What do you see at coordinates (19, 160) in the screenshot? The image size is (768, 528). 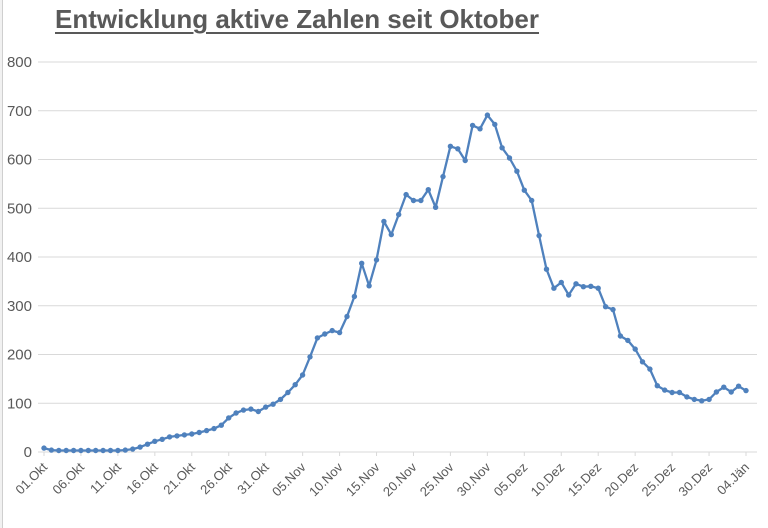 I see `y-axis-label-600: 600` at bounding box center [19, 160].